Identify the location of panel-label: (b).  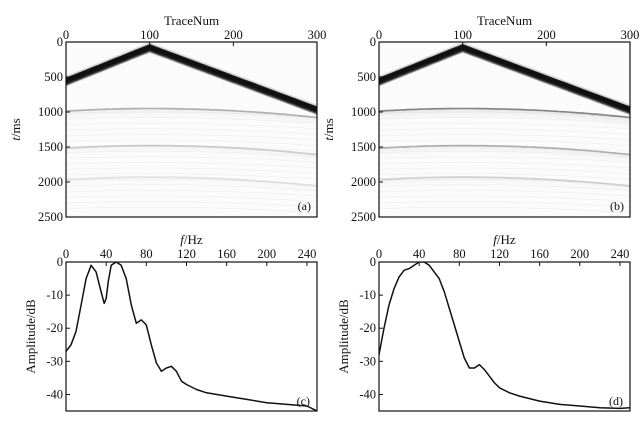
(617, 206).